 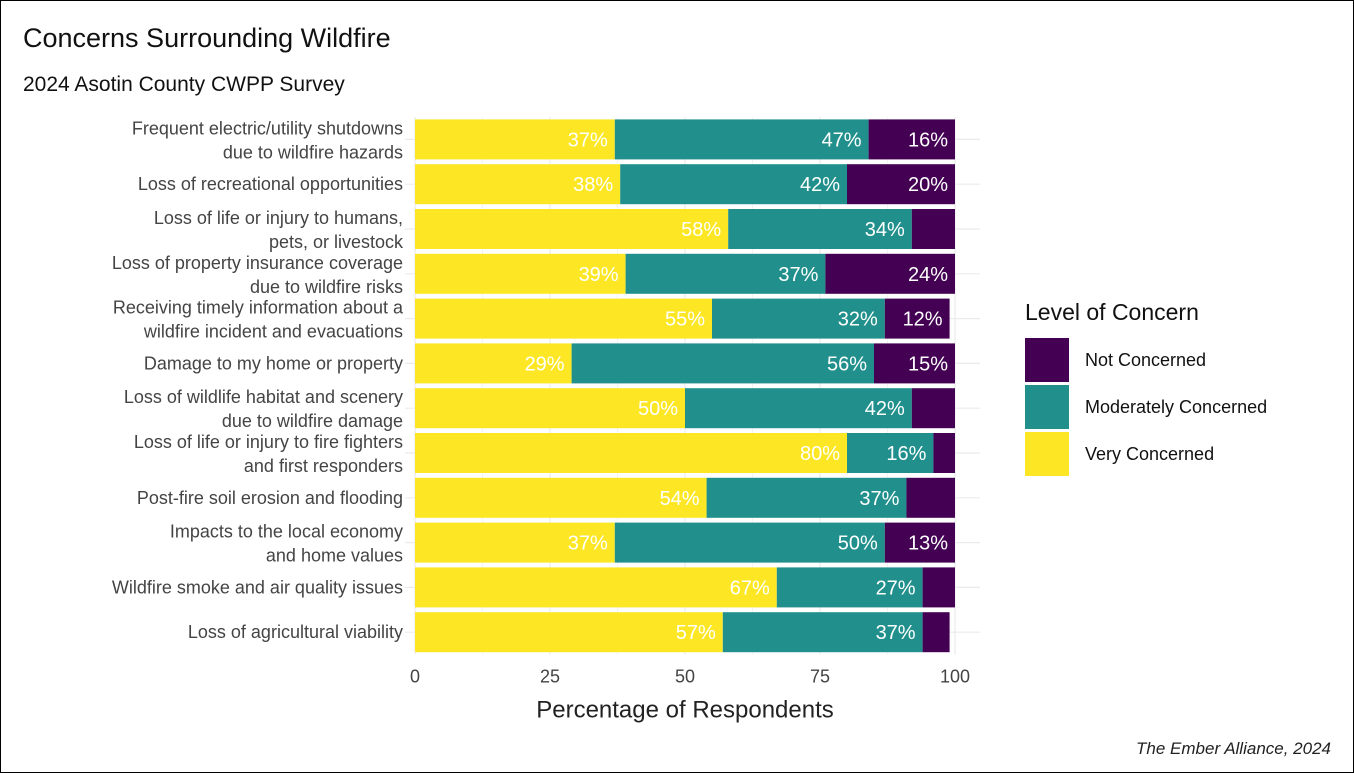 What do you see at coordinates (928, 364) in the screenshot?
I see `data-label-not-concerned-5: 15%` at bounding box center [928, 364].